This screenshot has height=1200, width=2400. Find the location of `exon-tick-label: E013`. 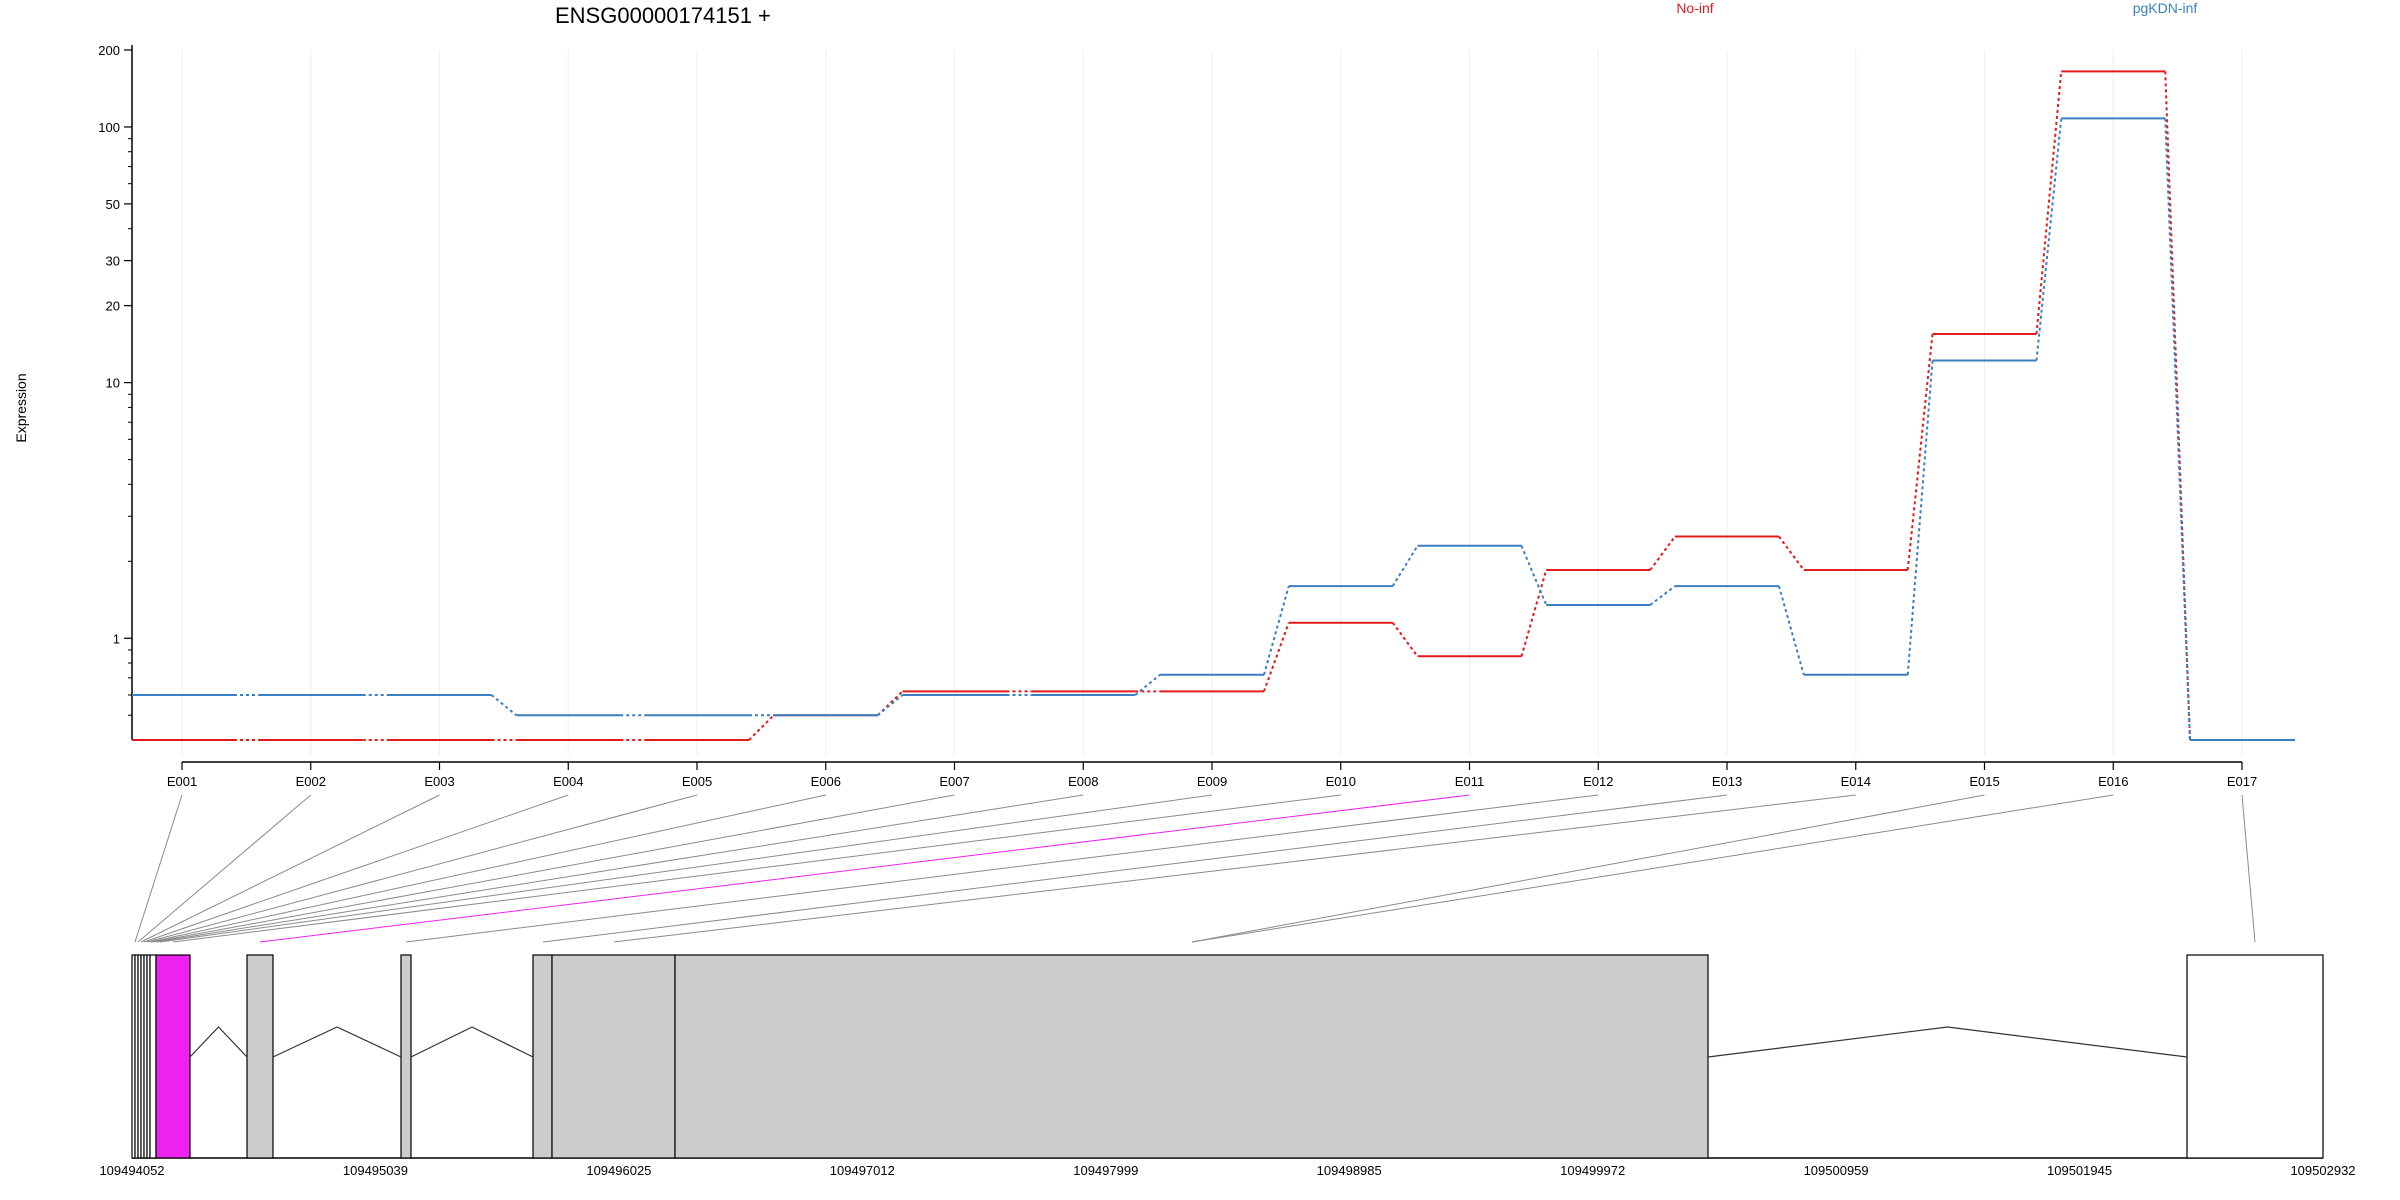

exon-tick-label: E013 is located at coordinates (1727, 781).